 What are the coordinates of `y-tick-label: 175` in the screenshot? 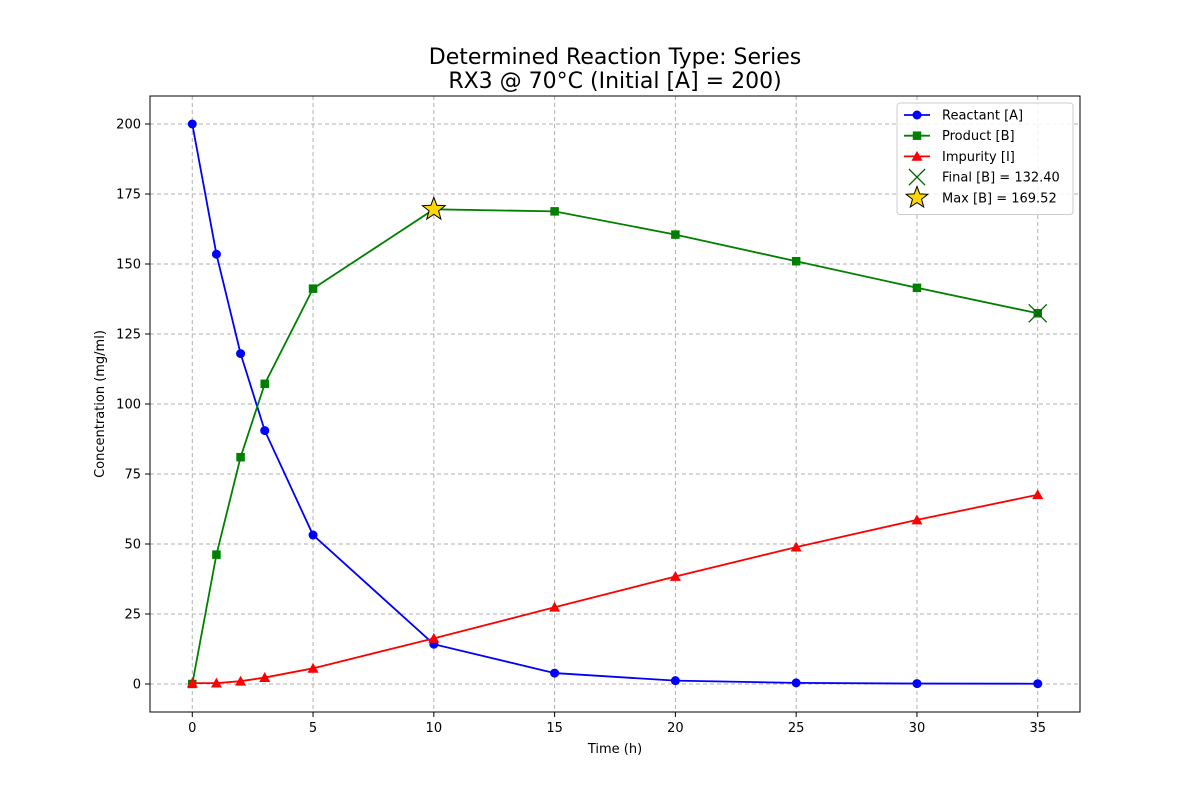 It's located at (128, 195).